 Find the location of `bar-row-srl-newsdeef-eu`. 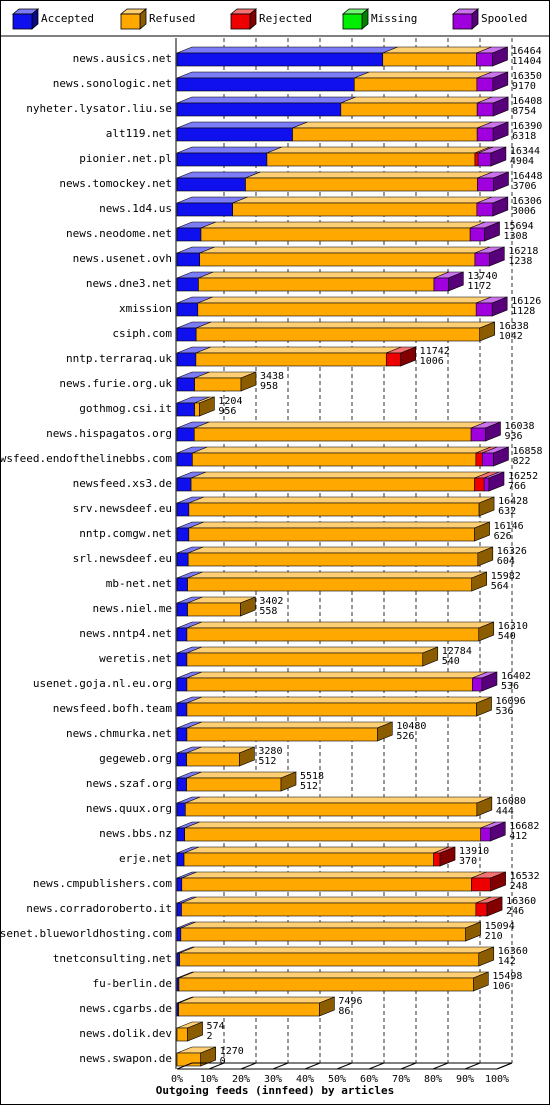

bar-row-srl-newsdeef-eu is located at coordinates (335, 556).